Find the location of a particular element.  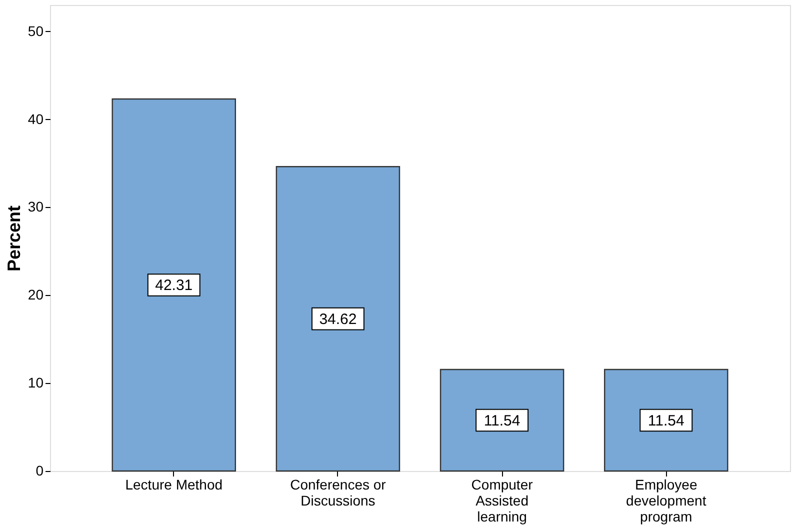

y-axis-title: Percent is located at coordinates (14, 238).